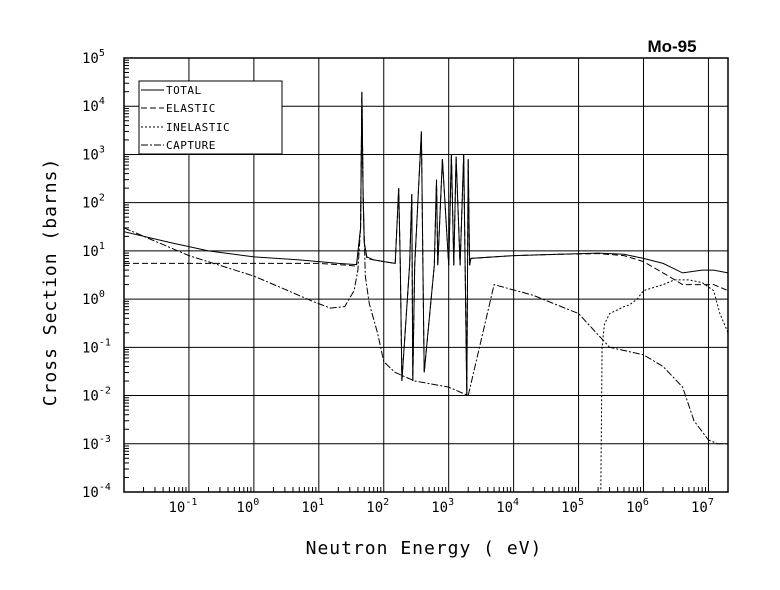  What do you see at coordinates (50, 282) in the screenshot?
I see `y-axis-label: Cross Section (barns)` at bounding box center [50, 282].